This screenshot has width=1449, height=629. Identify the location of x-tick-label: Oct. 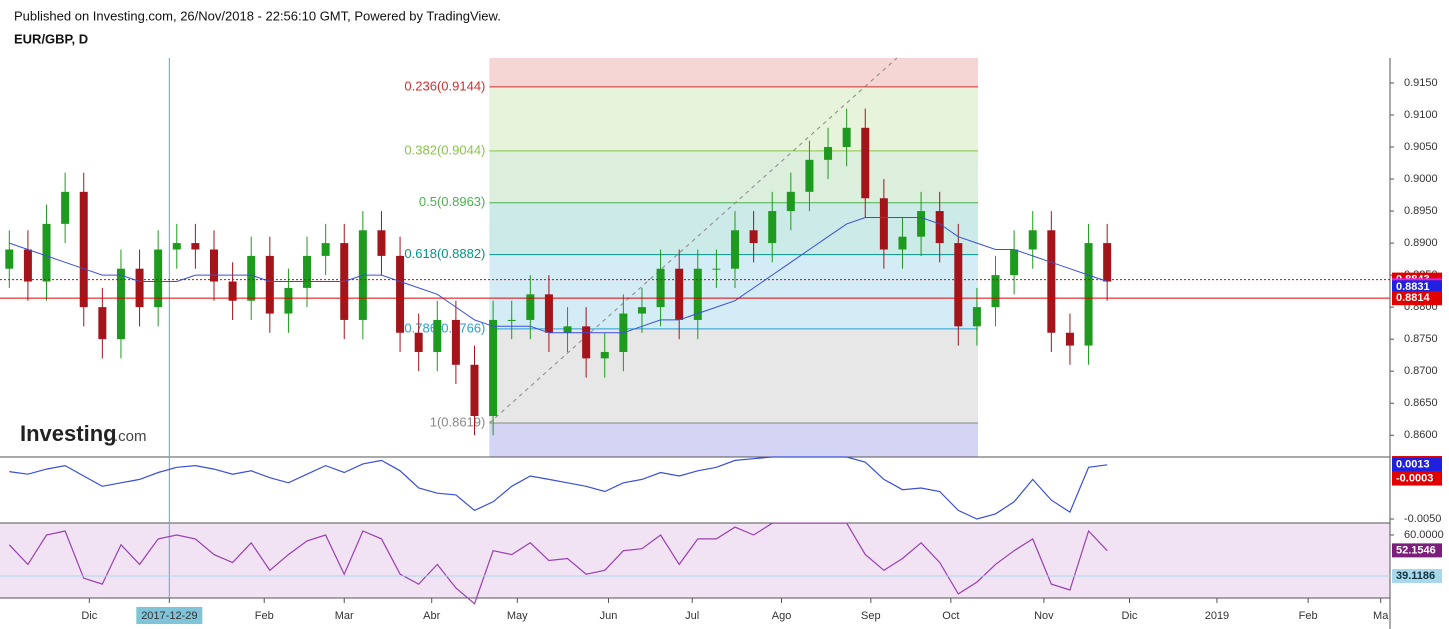
(950, 616).